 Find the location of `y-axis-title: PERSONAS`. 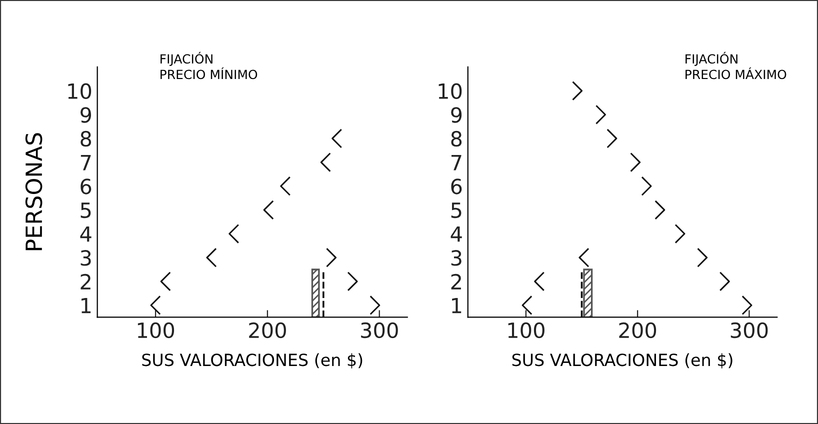

y-axis-title: PERSONAS is located at coordinates (33, 191).